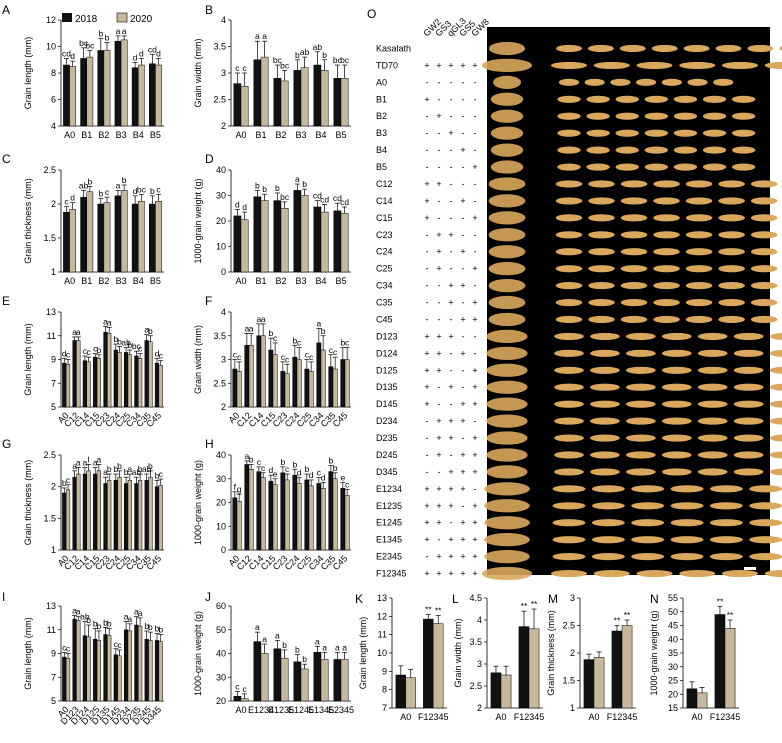 Image resolution: width=782 pixels, height=743 pixels. What do you see at coordinates (118, 83) in the screenshot?
I see `bar-b3-2018` at bounding box center [118, 83].